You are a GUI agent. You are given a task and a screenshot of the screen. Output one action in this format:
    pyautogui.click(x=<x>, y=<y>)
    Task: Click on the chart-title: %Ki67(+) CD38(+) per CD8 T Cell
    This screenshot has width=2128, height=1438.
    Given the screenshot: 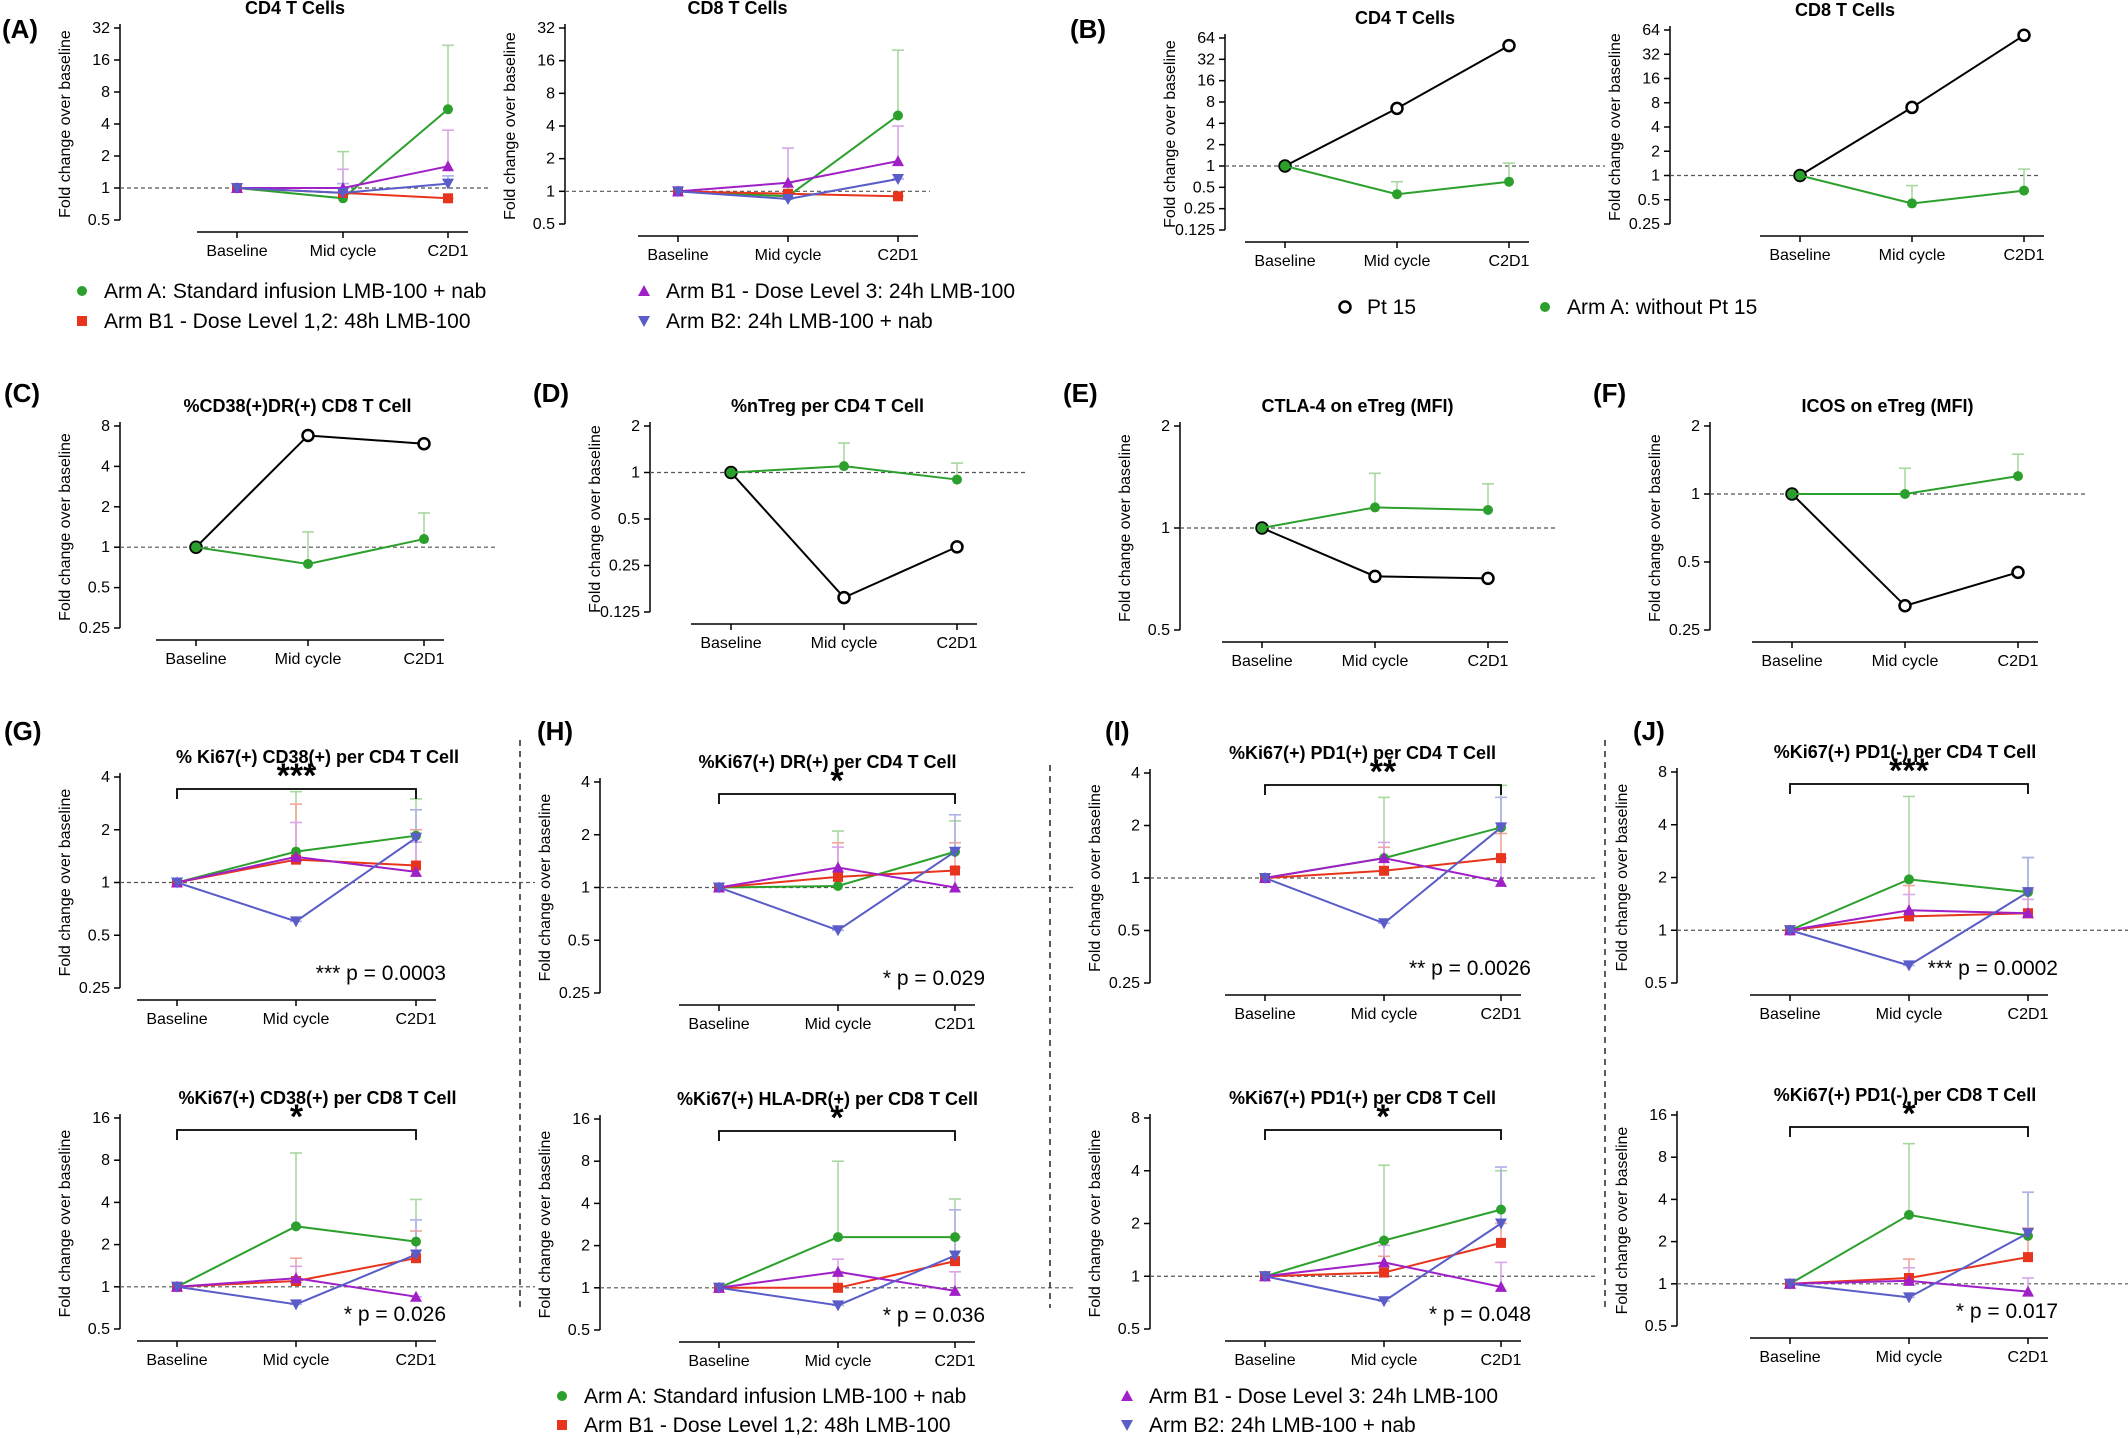 What is the action you would take?
    pyautogui.click(x=317, y=1098)
    